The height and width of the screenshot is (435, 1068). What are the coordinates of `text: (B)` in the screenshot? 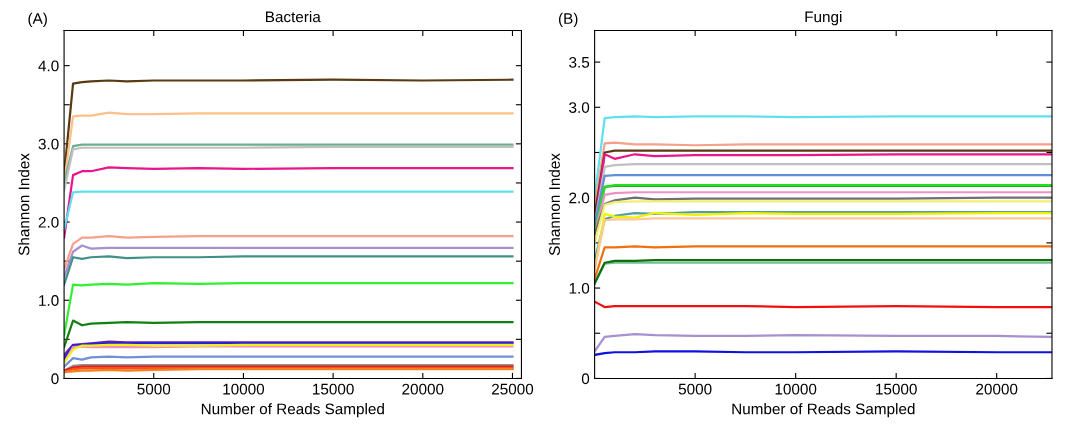 It's located at (568, 19).